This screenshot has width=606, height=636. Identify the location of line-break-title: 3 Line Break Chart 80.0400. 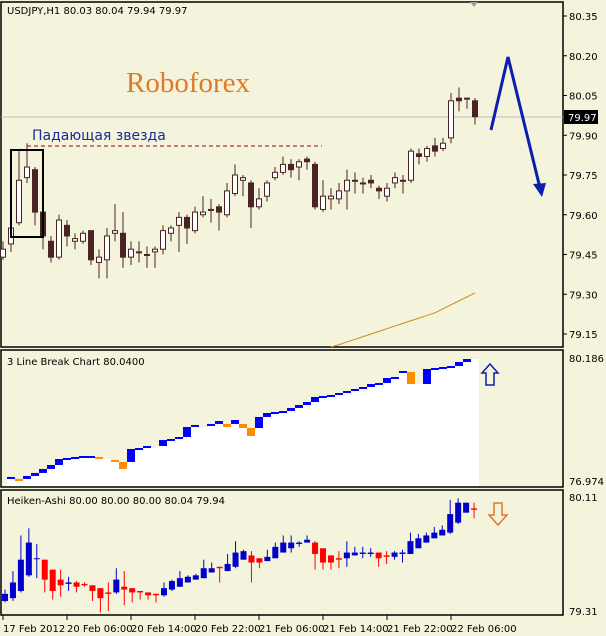
(76, 362).